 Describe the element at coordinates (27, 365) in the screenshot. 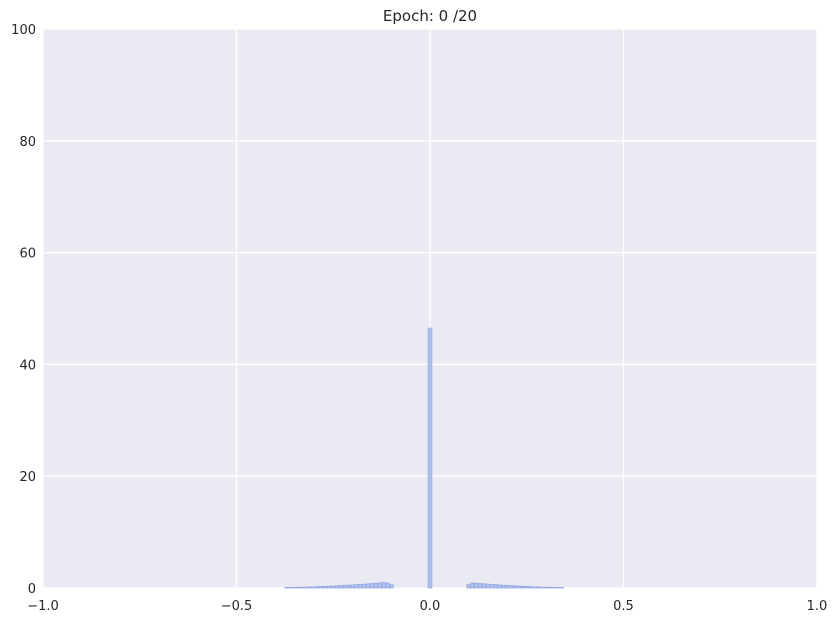

I see `y-tick-label: 40` at that location.